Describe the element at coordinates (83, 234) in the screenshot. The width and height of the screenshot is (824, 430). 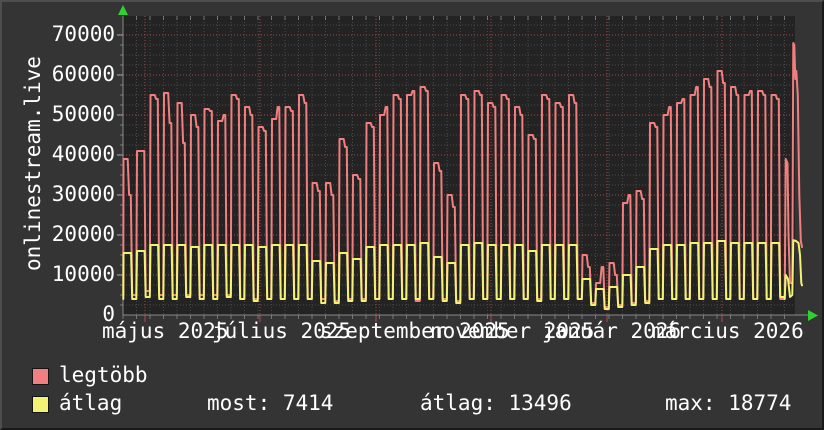
I see `y-axis-label: 20000` at that location.